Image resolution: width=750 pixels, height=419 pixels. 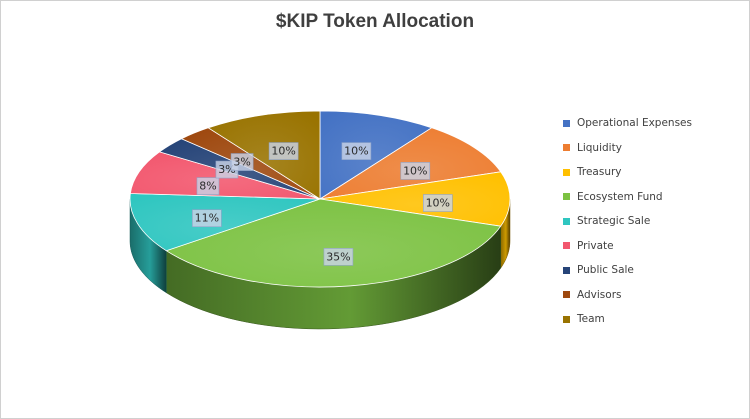 I want to click on data-label-advisors: 3%, so click(x=242, y=162).